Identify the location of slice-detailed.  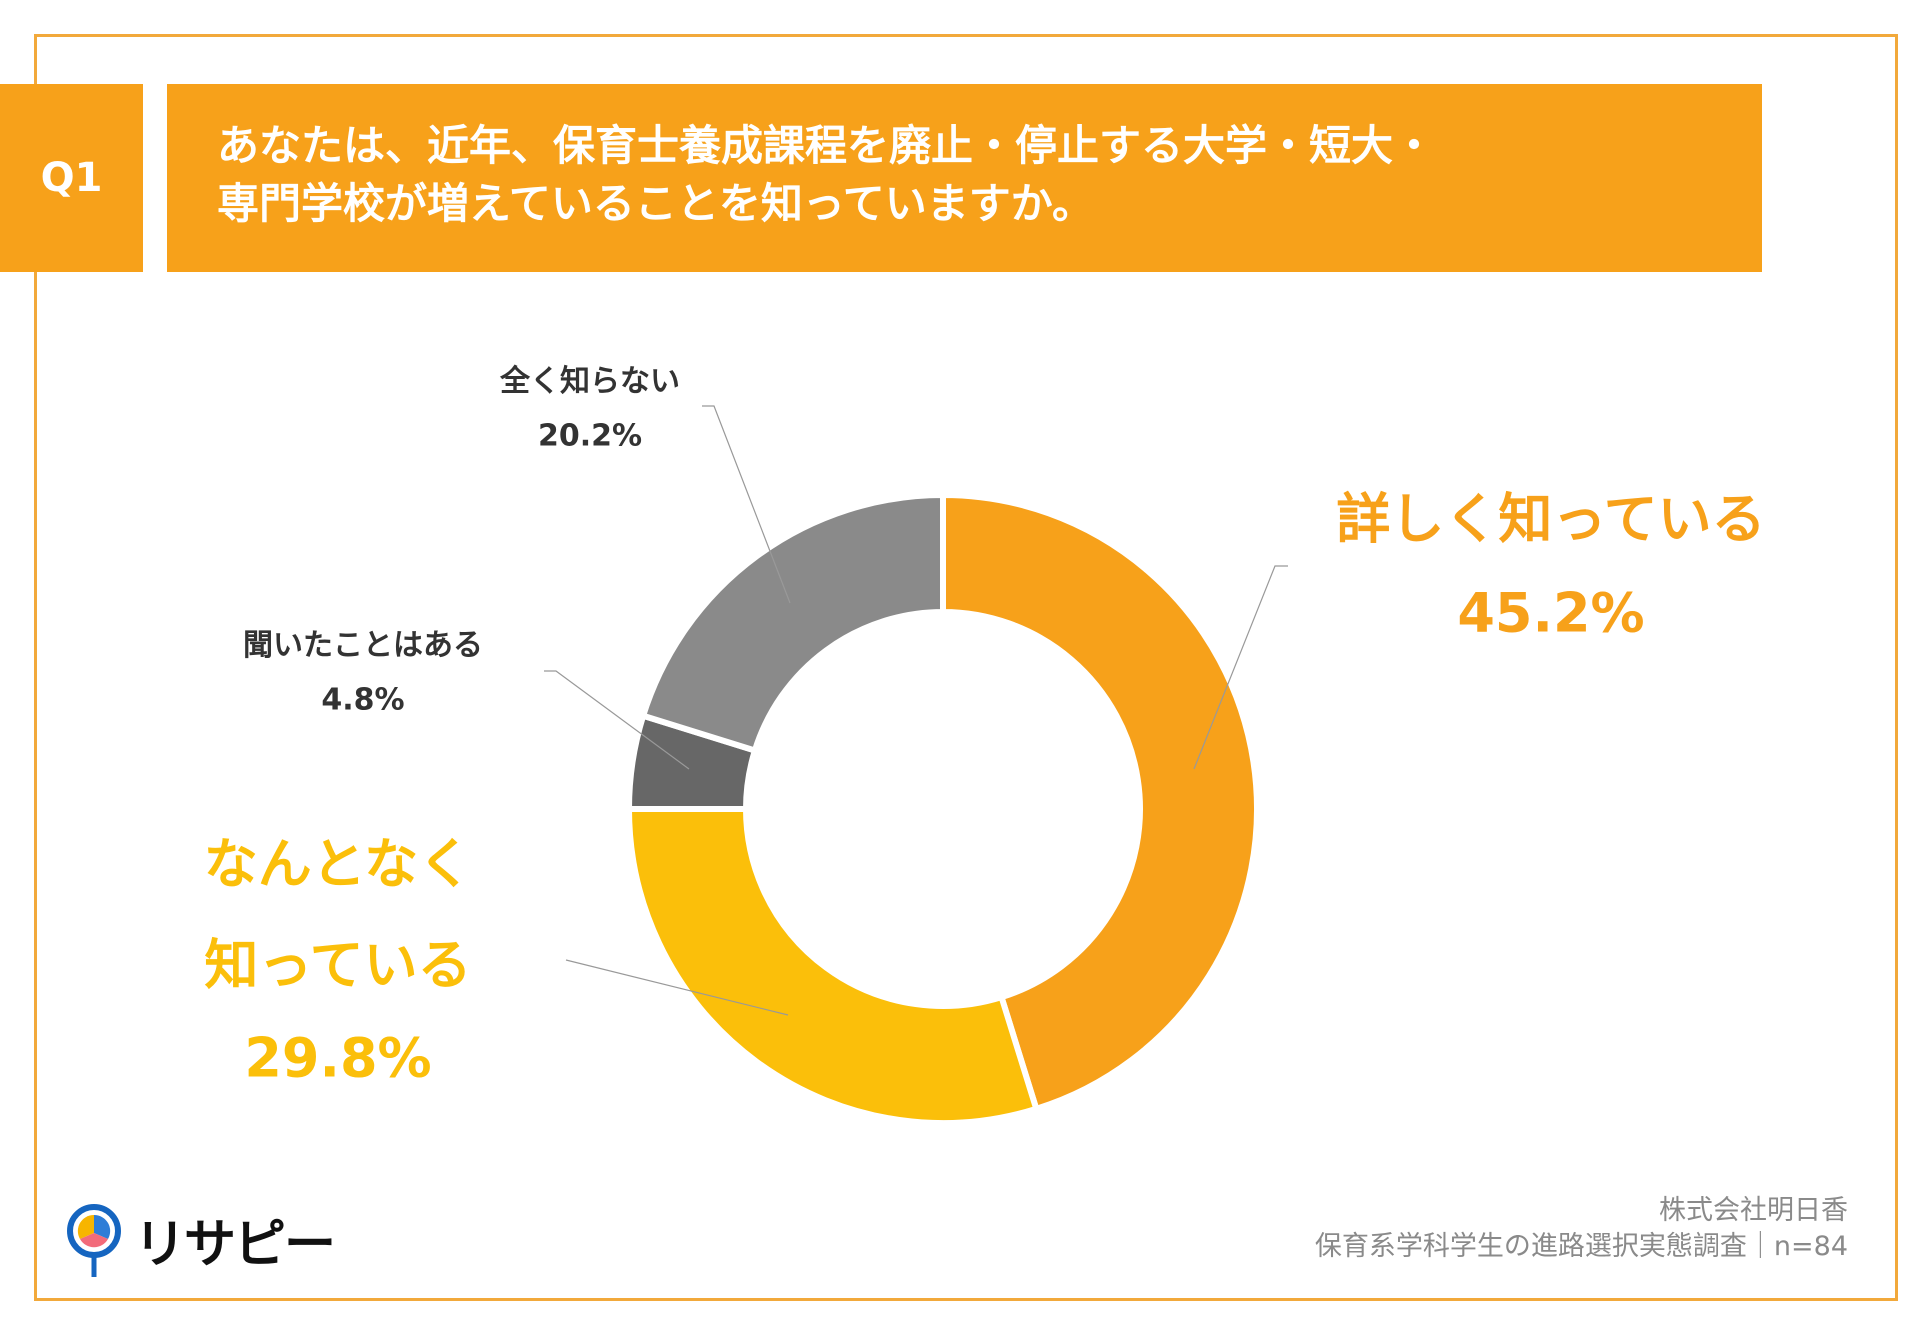
(1100, 802).